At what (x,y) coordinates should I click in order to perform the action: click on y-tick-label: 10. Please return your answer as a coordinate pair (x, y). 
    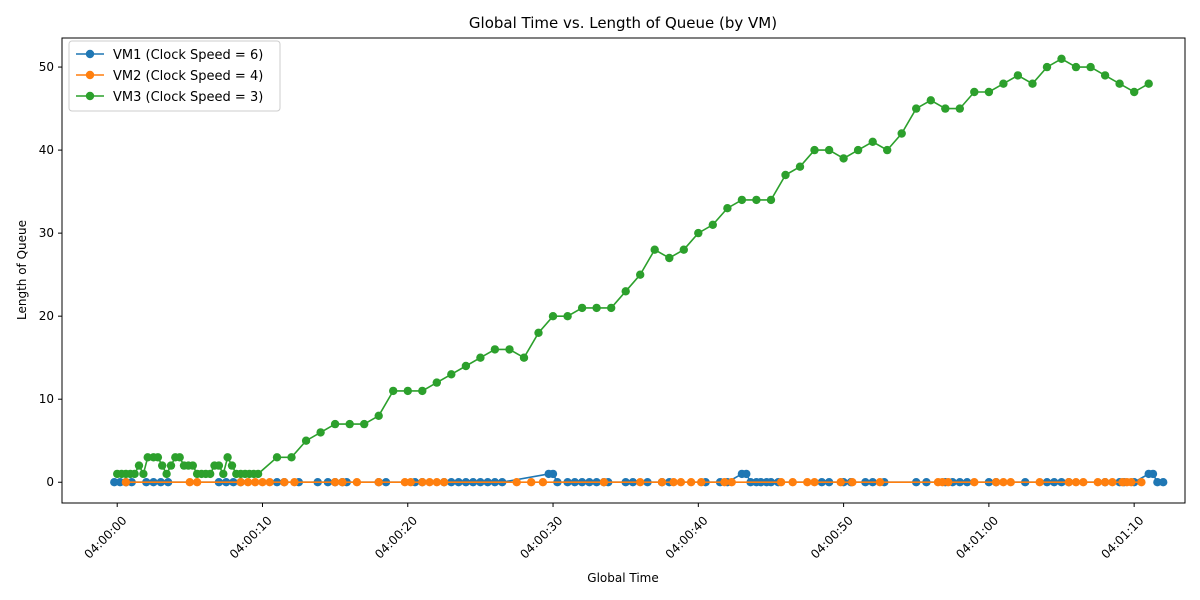
    Looking at the image, I should click on (46, 399).